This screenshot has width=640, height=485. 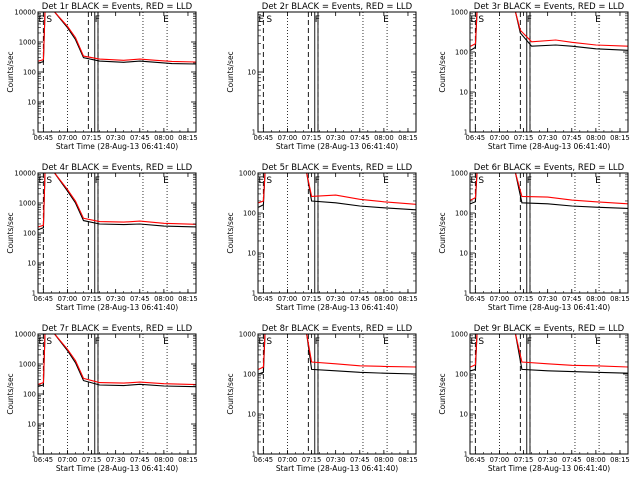 What do you see at coordinates (337, 7) in the screenshot?
I see `panel-title: Det 2r BLACK = Events, RED = LLD` at bounding box center [337, 7].